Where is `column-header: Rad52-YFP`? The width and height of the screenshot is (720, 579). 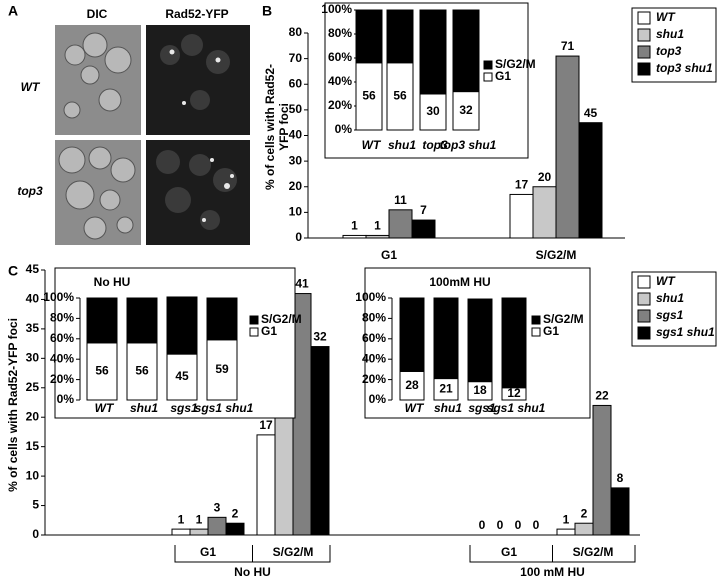
column-header: Rad52-YFP is located at coordinates (196, 14).